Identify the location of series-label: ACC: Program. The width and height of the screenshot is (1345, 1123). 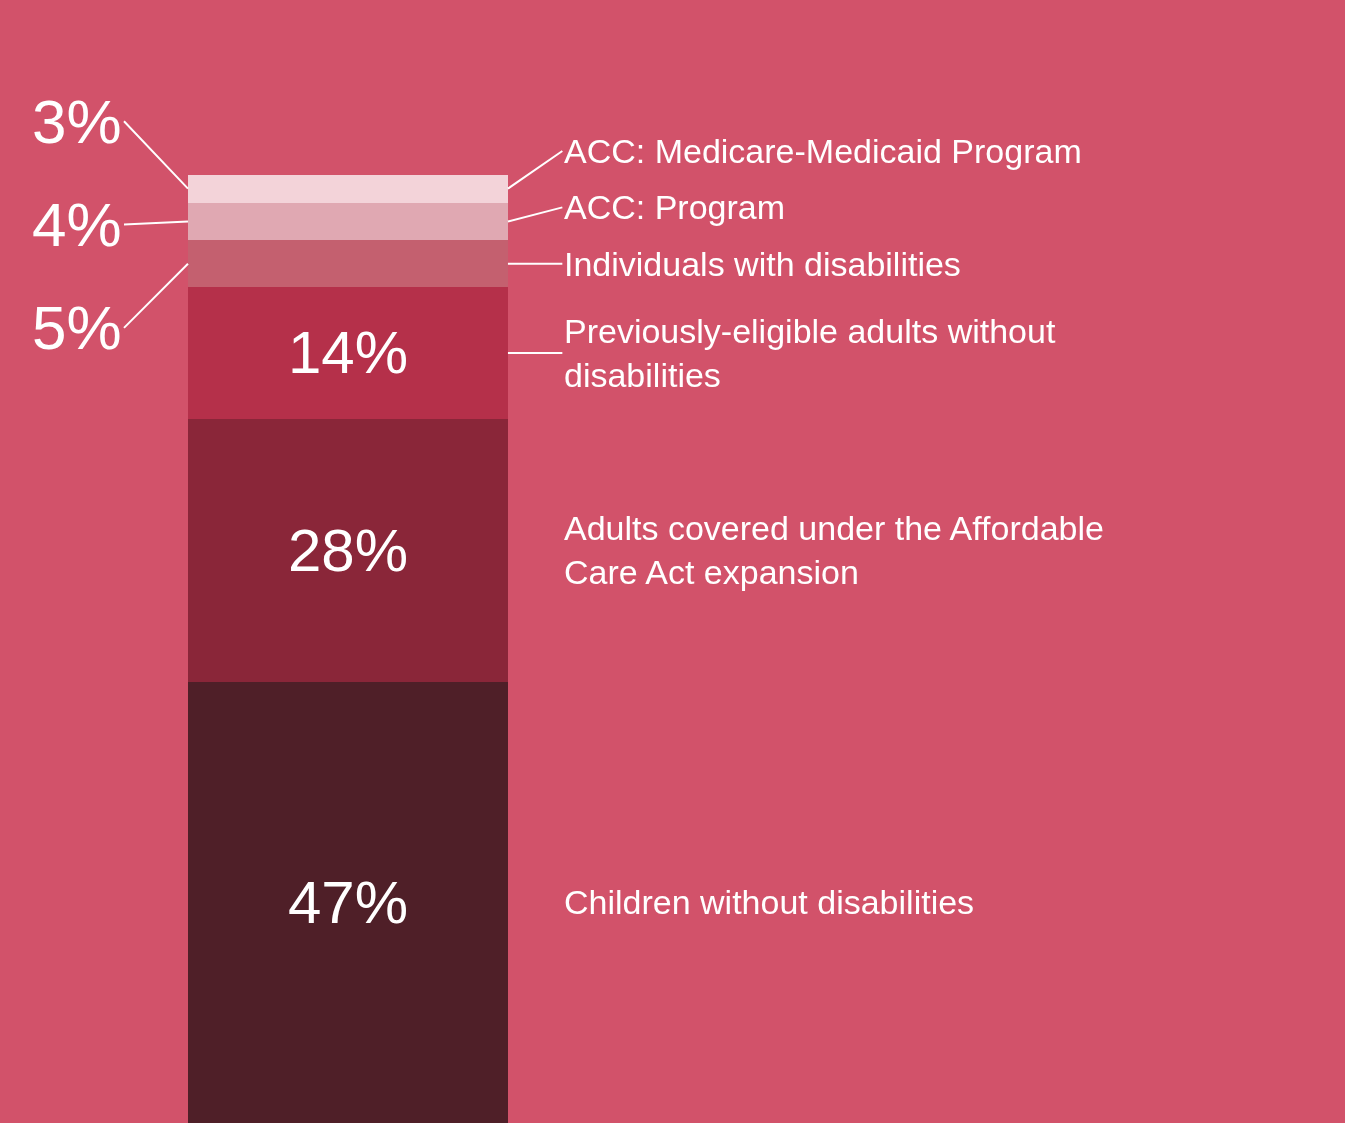
(675, 207).